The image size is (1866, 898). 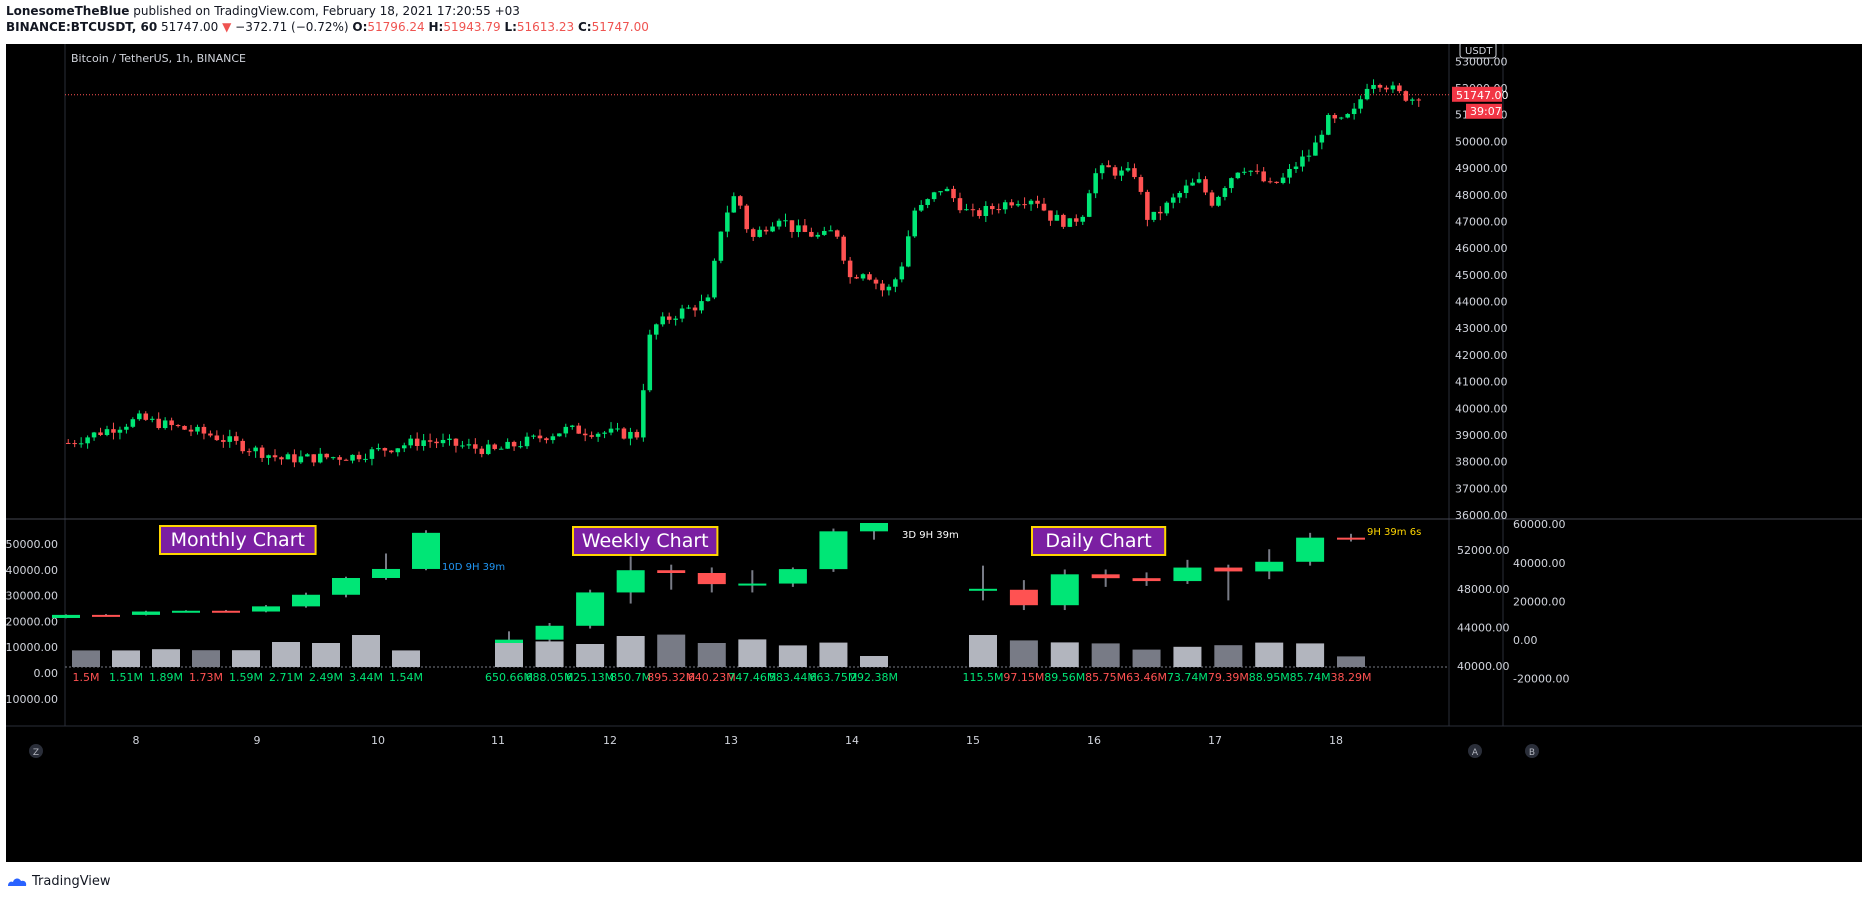 I want to click on volume-value-label: 73.74M, so click(x=1187, y=677).